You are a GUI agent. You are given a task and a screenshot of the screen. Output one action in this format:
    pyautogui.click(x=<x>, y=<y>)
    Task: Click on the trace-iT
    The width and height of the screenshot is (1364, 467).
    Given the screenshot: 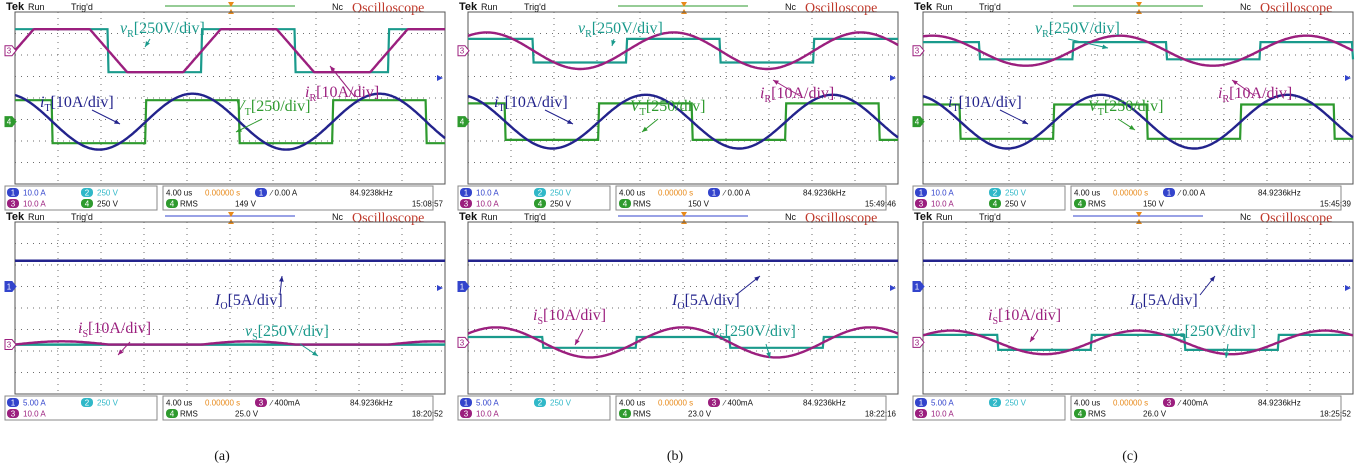 What is the action you would take?
    pyautogui.click(x=230, y=121)
    